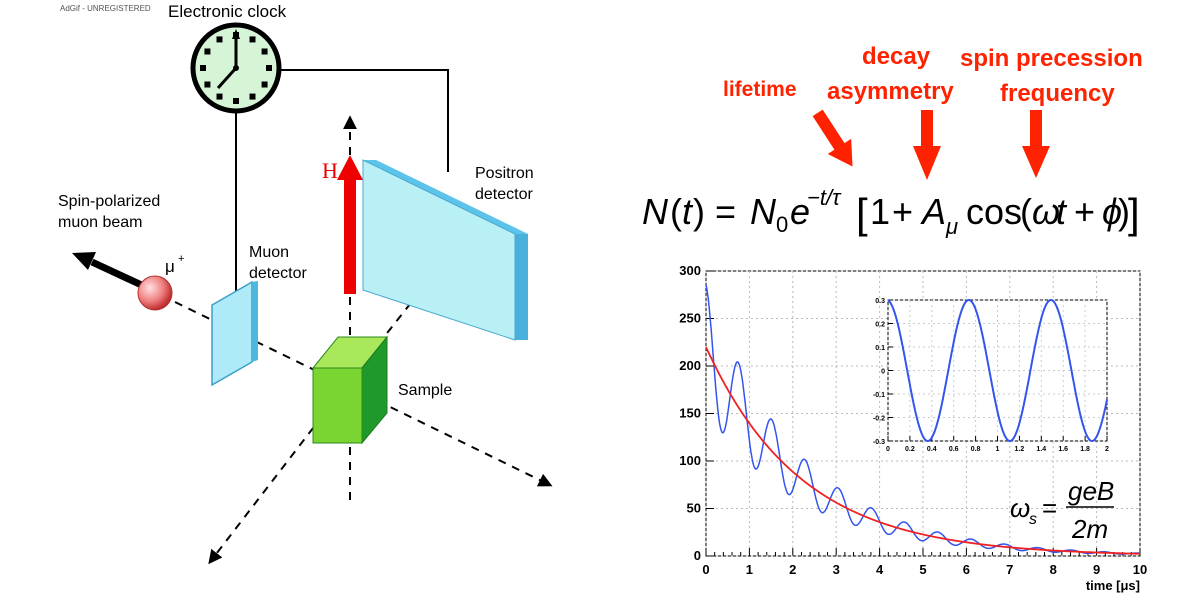 The width and height of the screenshot is (1197, 602). Describe the element at coordinates (880, 301) in the screenshot. I see `inset-y-tick-label: 0.3` at that location.